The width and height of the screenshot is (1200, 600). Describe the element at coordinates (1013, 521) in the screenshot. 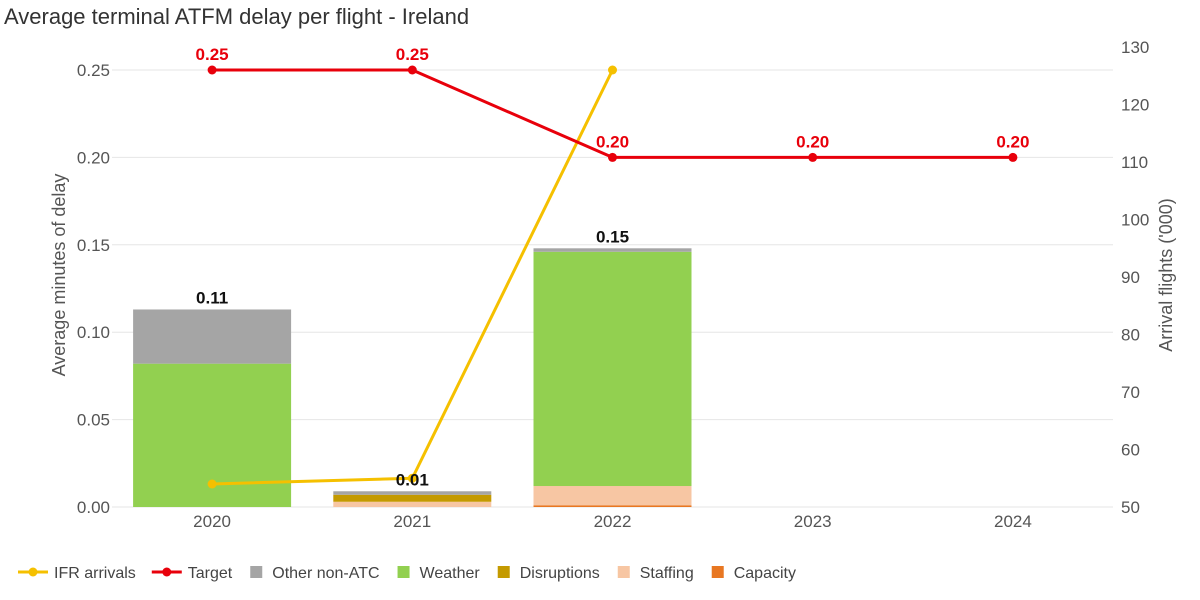

I see `x-tick-label: 2024` at that location.